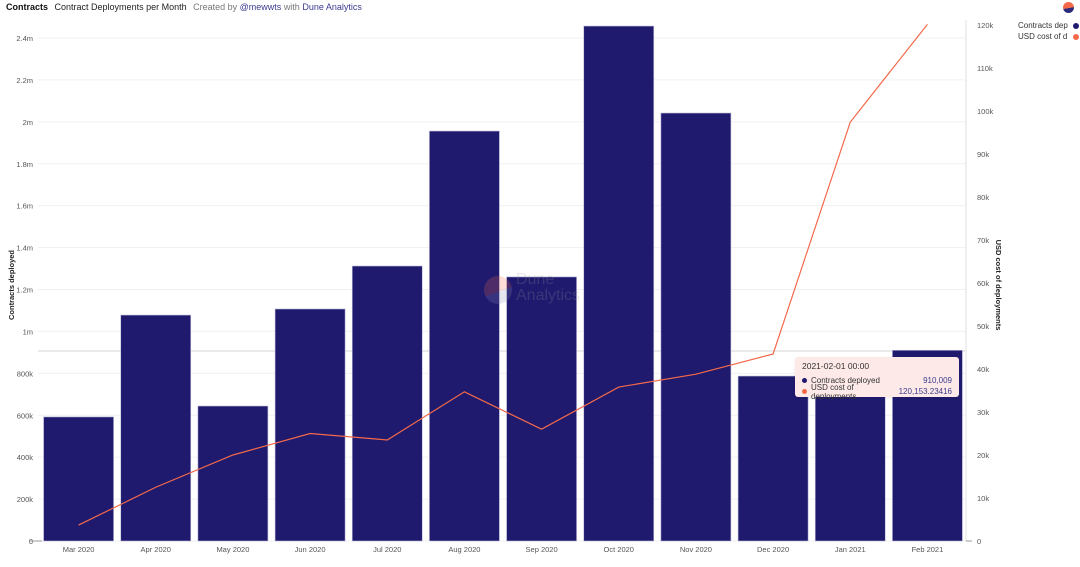 This screenshot has width=1080, height=567. I want to click on y-tick-label: 1m, so click(28, 331).